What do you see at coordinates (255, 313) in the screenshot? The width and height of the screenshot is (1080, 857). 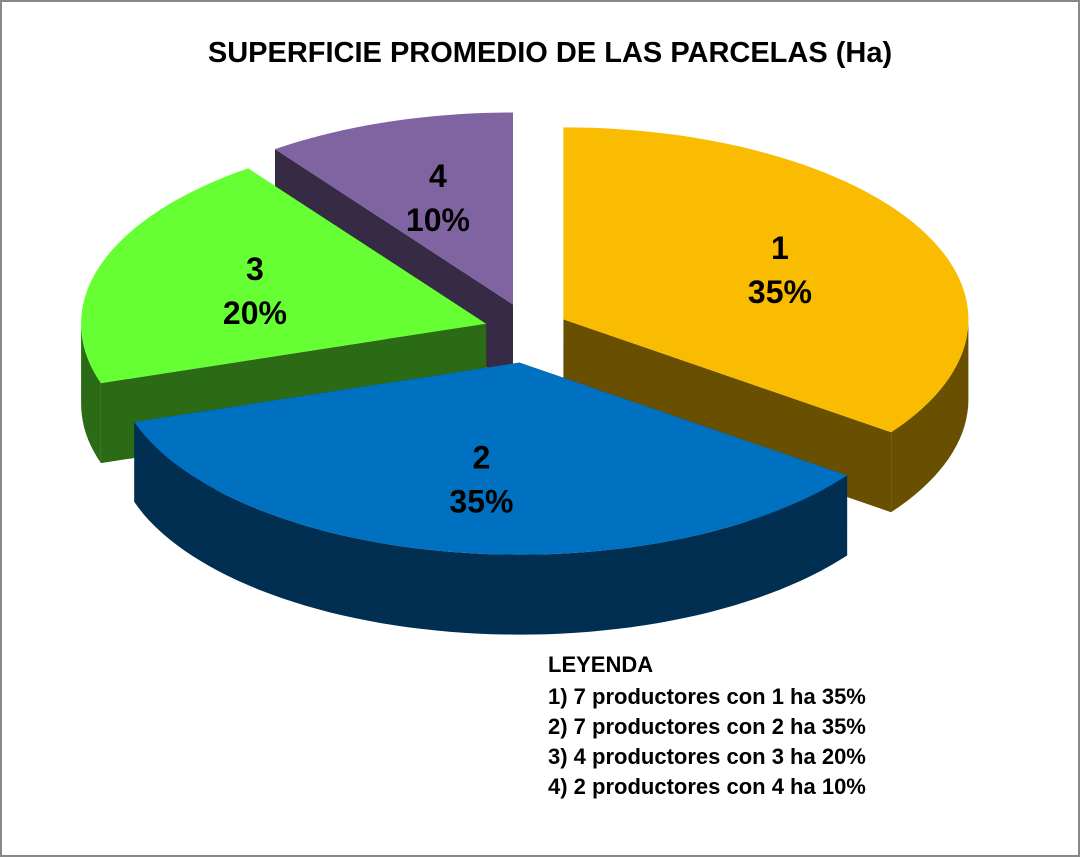 I see `slice-value-label: 20%` at bounding box center [255, 313].